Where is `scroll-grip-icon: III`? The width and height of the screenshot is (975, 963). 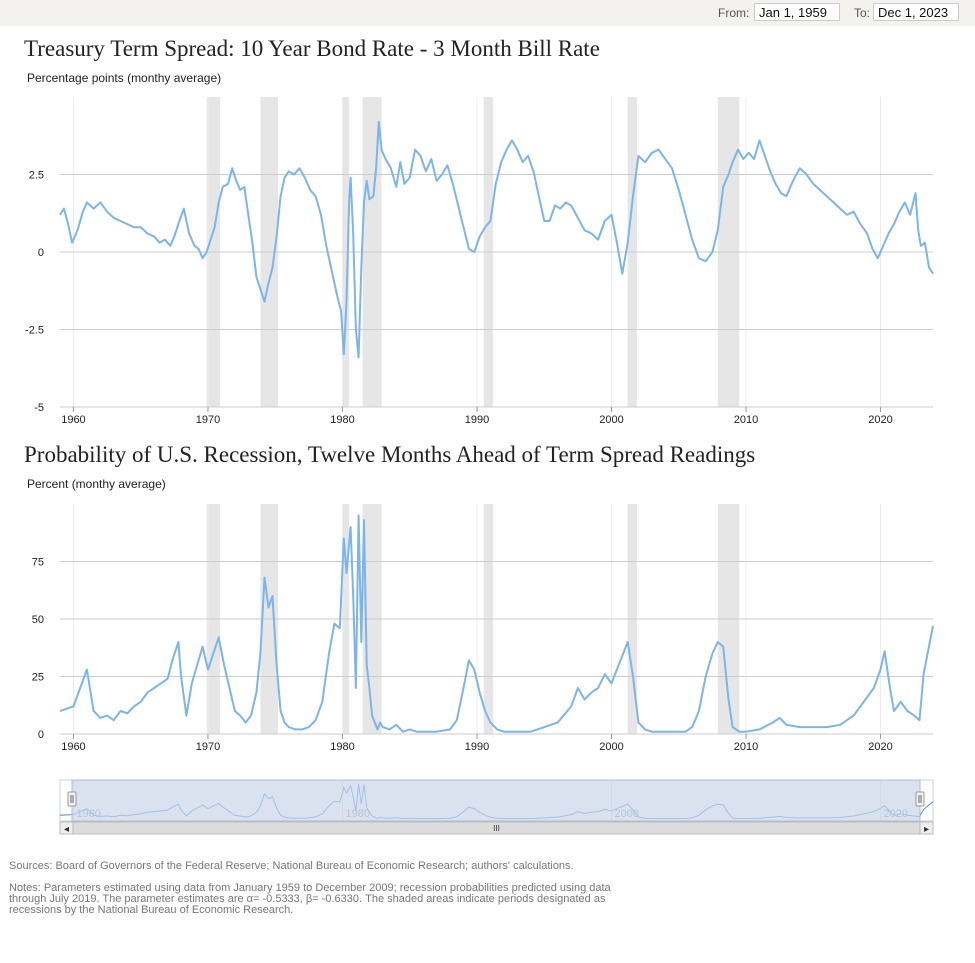
scroll-grip-icon: III is located at coordinates (496, 828).